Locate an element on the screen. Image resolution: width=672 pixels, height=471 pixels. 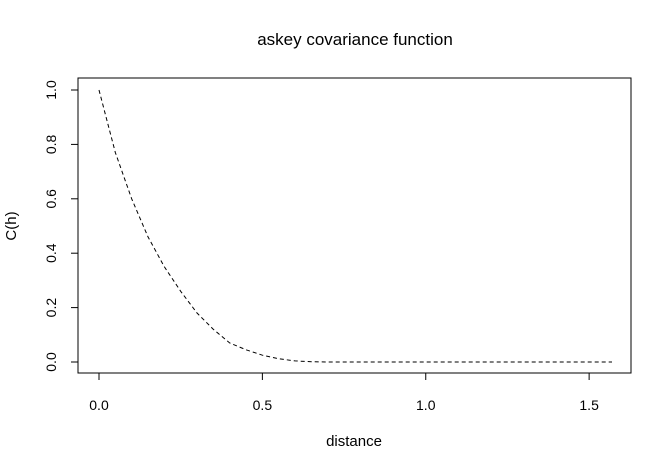
y-tick-label: 0.6 is located at coordinates (51, 199).